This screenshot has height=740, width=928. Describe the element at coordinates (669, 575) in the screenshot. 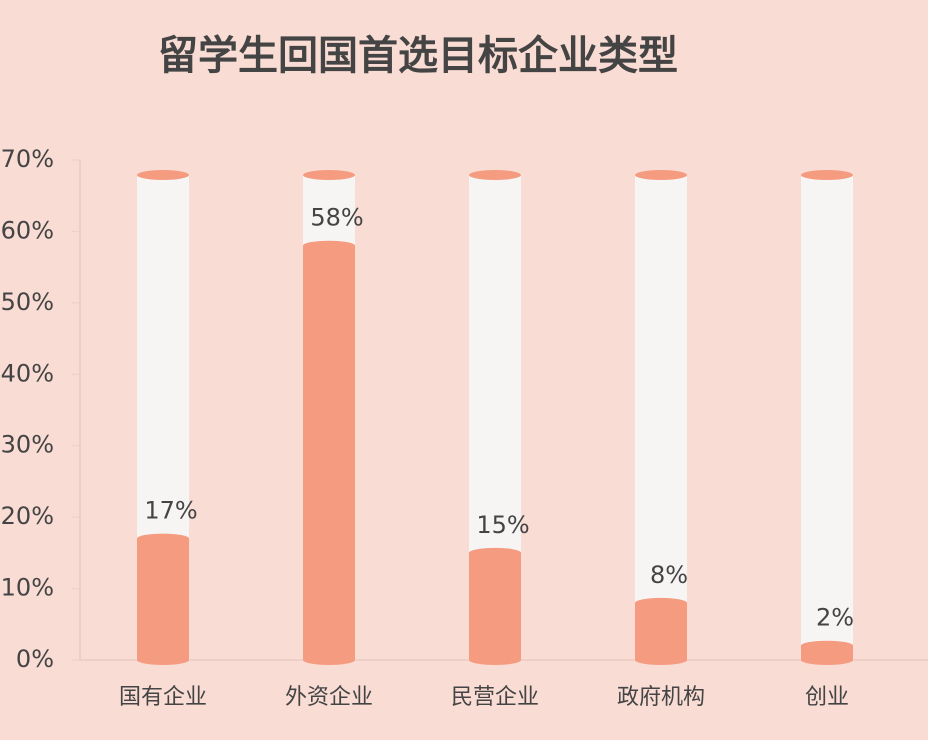

I see `value-label: 8%` at that location.